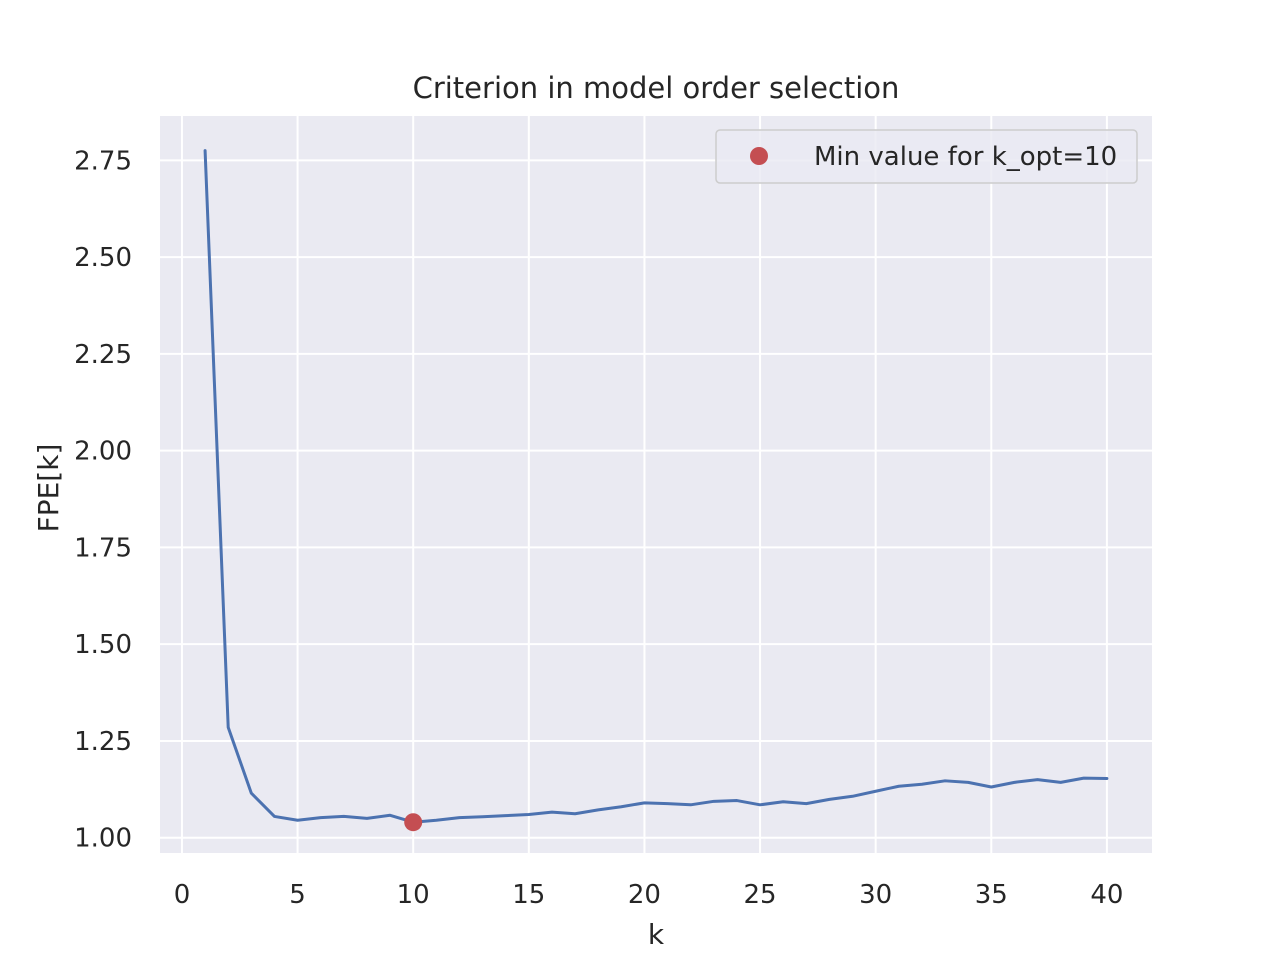  What do you see at coordinates (759, 156) in the screenshot?
I see `legend-marker` at bounding box center [759, 156].